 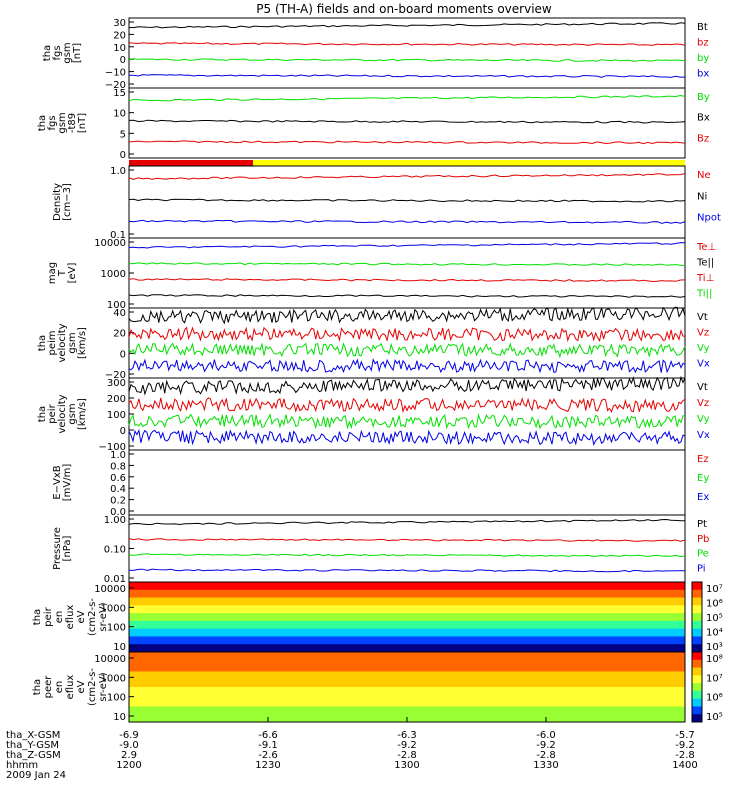 I want to click on legend-Ti⊥: Ti⊥, so click(x=705, y=278).